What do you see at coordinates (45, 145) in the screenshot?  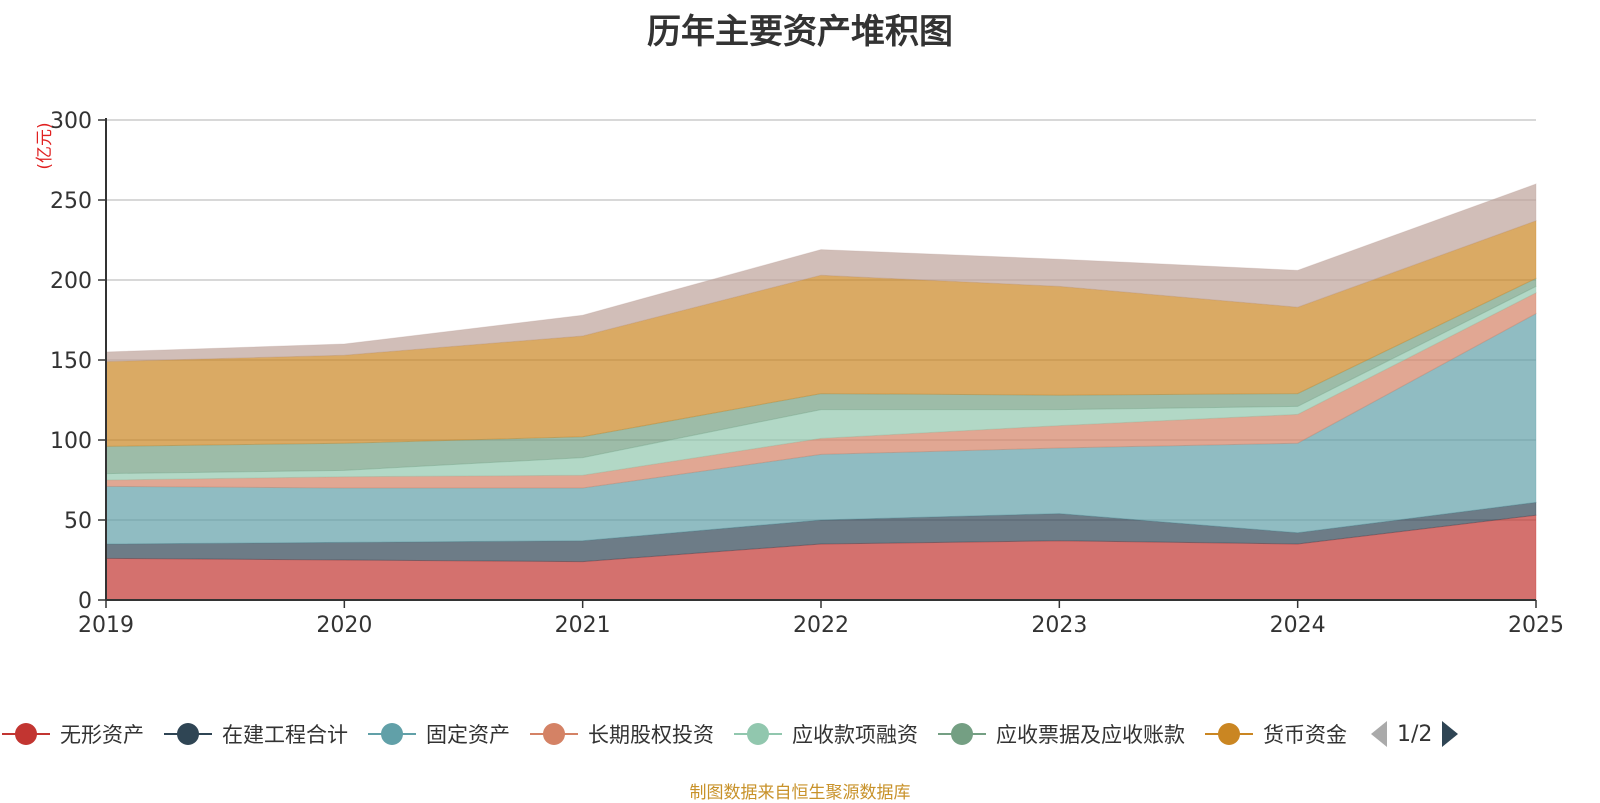 I see `y-axis-unit-label: (亿元)` at bounding box center [45, 145].